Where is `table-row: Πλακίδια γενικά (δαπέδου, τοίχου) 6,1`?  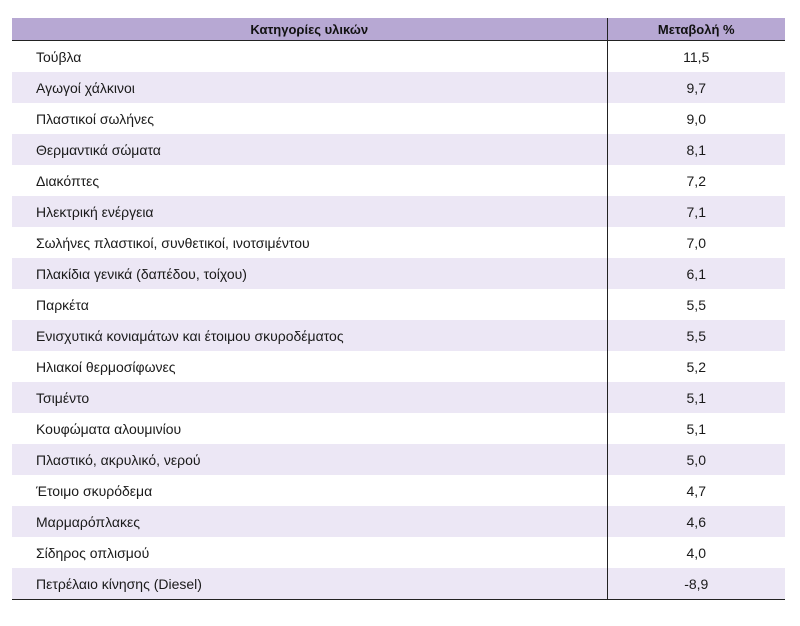
table-row: Πλακίδια γενικά (δαπέδου, τοίχου) 6,1 is located at coordinates (398, 273).